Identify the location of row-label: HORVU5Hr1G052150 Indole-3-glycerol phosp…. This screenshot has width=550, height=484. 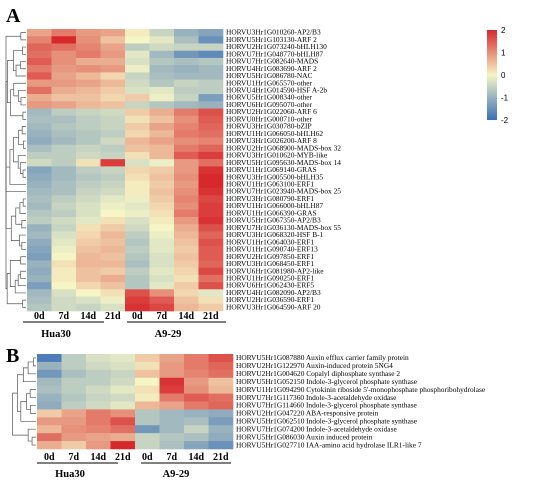
(327, 381).